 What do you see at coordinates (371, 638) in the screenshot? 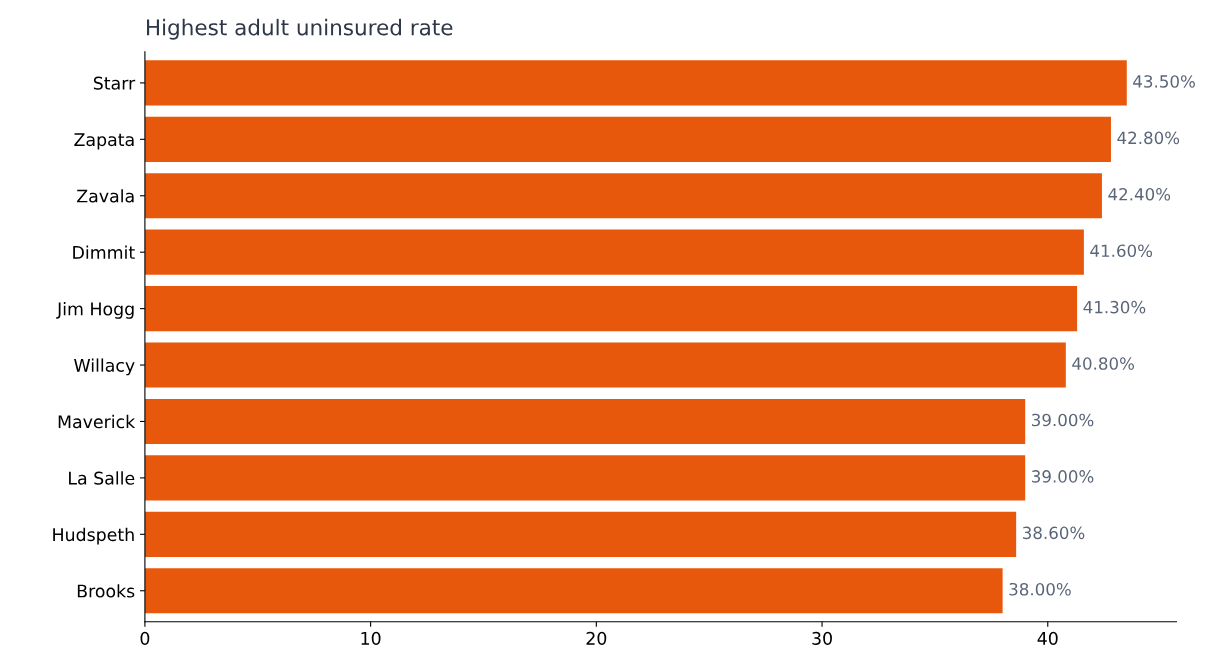
I see `x-tick-label: 10` at bounding box center [371, 638].